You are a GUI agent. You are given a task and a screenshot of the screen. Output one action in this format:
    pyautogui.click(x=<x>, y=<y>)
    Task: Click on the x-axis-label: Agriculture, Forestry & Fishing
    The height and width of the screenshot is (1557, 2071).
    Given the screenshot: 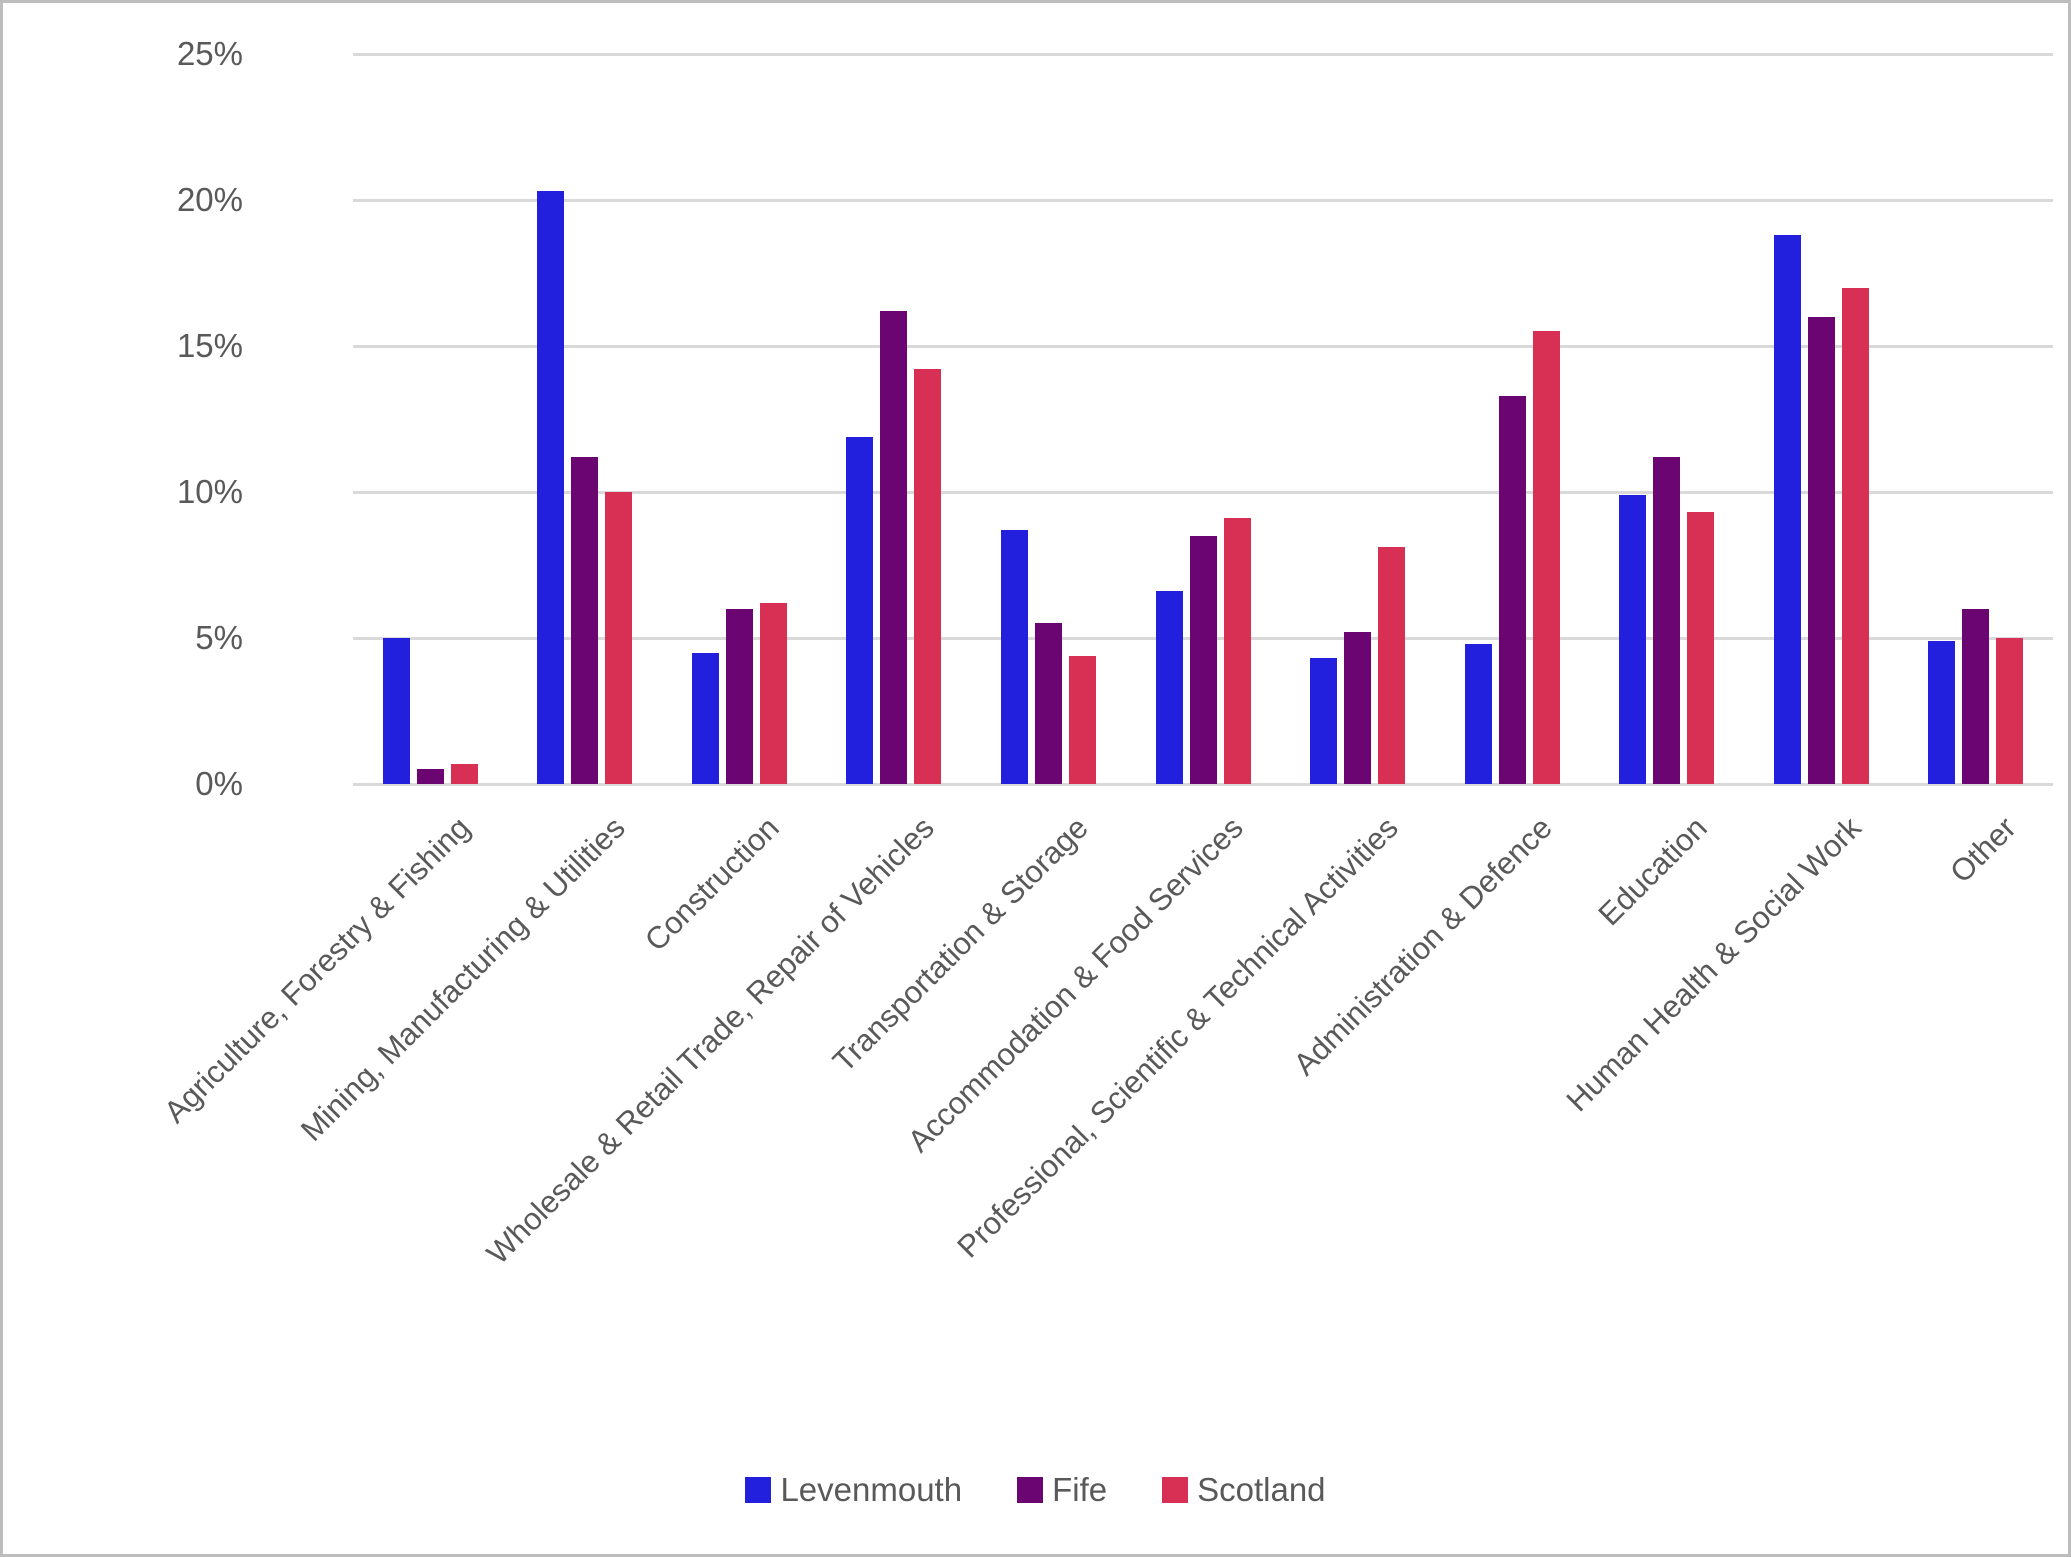 What is the action you would take?
    pyautogui.click(x=317, y=970)
    